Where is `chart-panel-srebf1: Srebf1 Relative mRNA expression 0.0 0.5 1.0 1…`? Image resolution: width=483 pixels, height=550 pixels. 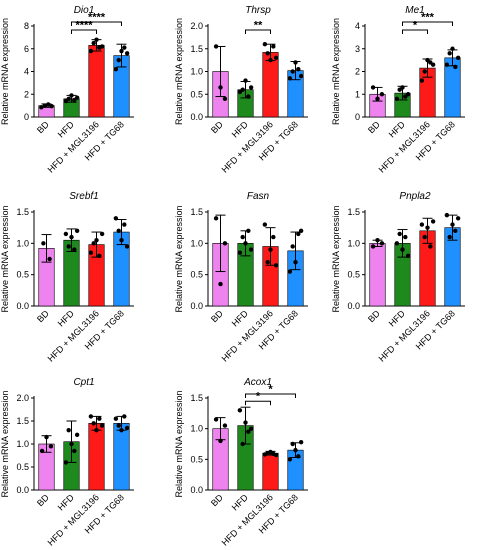
chart-panel-srebf1: Srebf1 Relative mRNA expression 0.0 0.5 1.0 1… is located at coordinates (67, 277).